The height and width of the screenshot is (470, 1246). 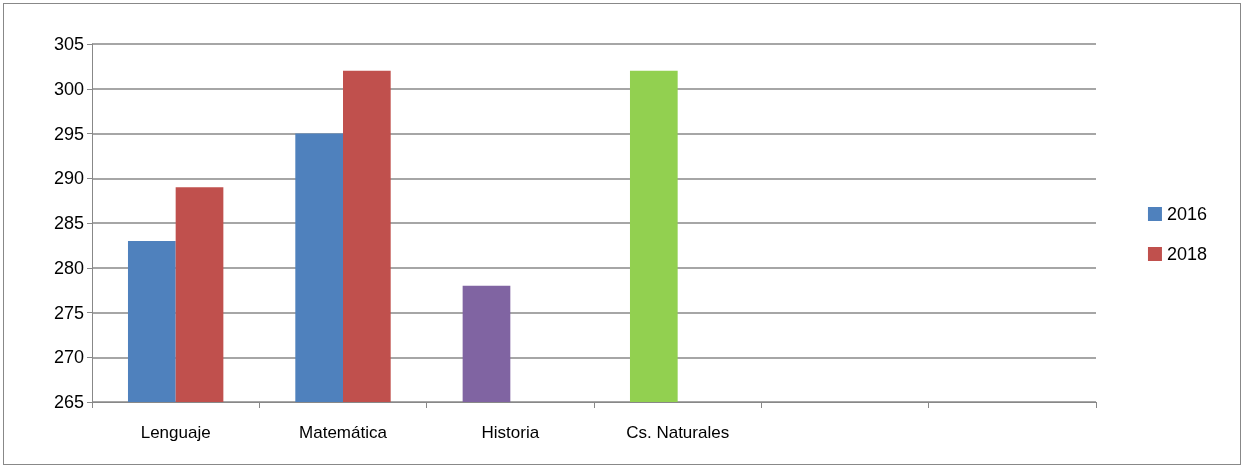 I want to click on y-tick-label: 300, so click(x=68, y=88).